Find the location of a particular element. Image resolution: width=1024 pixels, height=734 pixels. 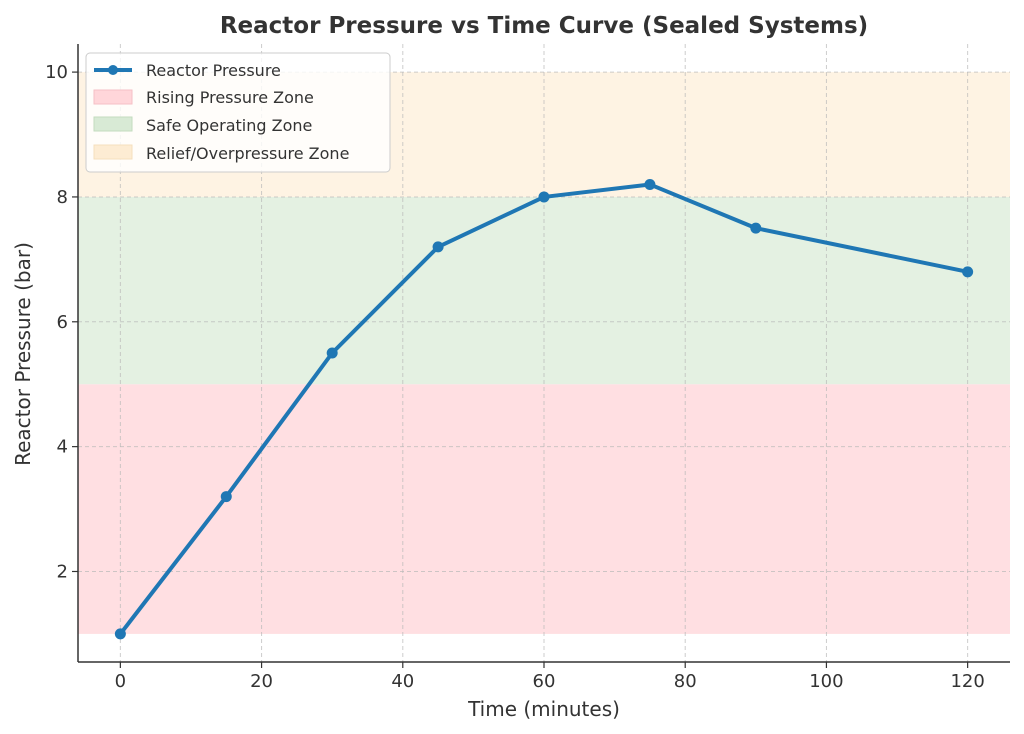

legend-label-reactor-pressure: Reactor Pressure is located at coordinates (213, 70).